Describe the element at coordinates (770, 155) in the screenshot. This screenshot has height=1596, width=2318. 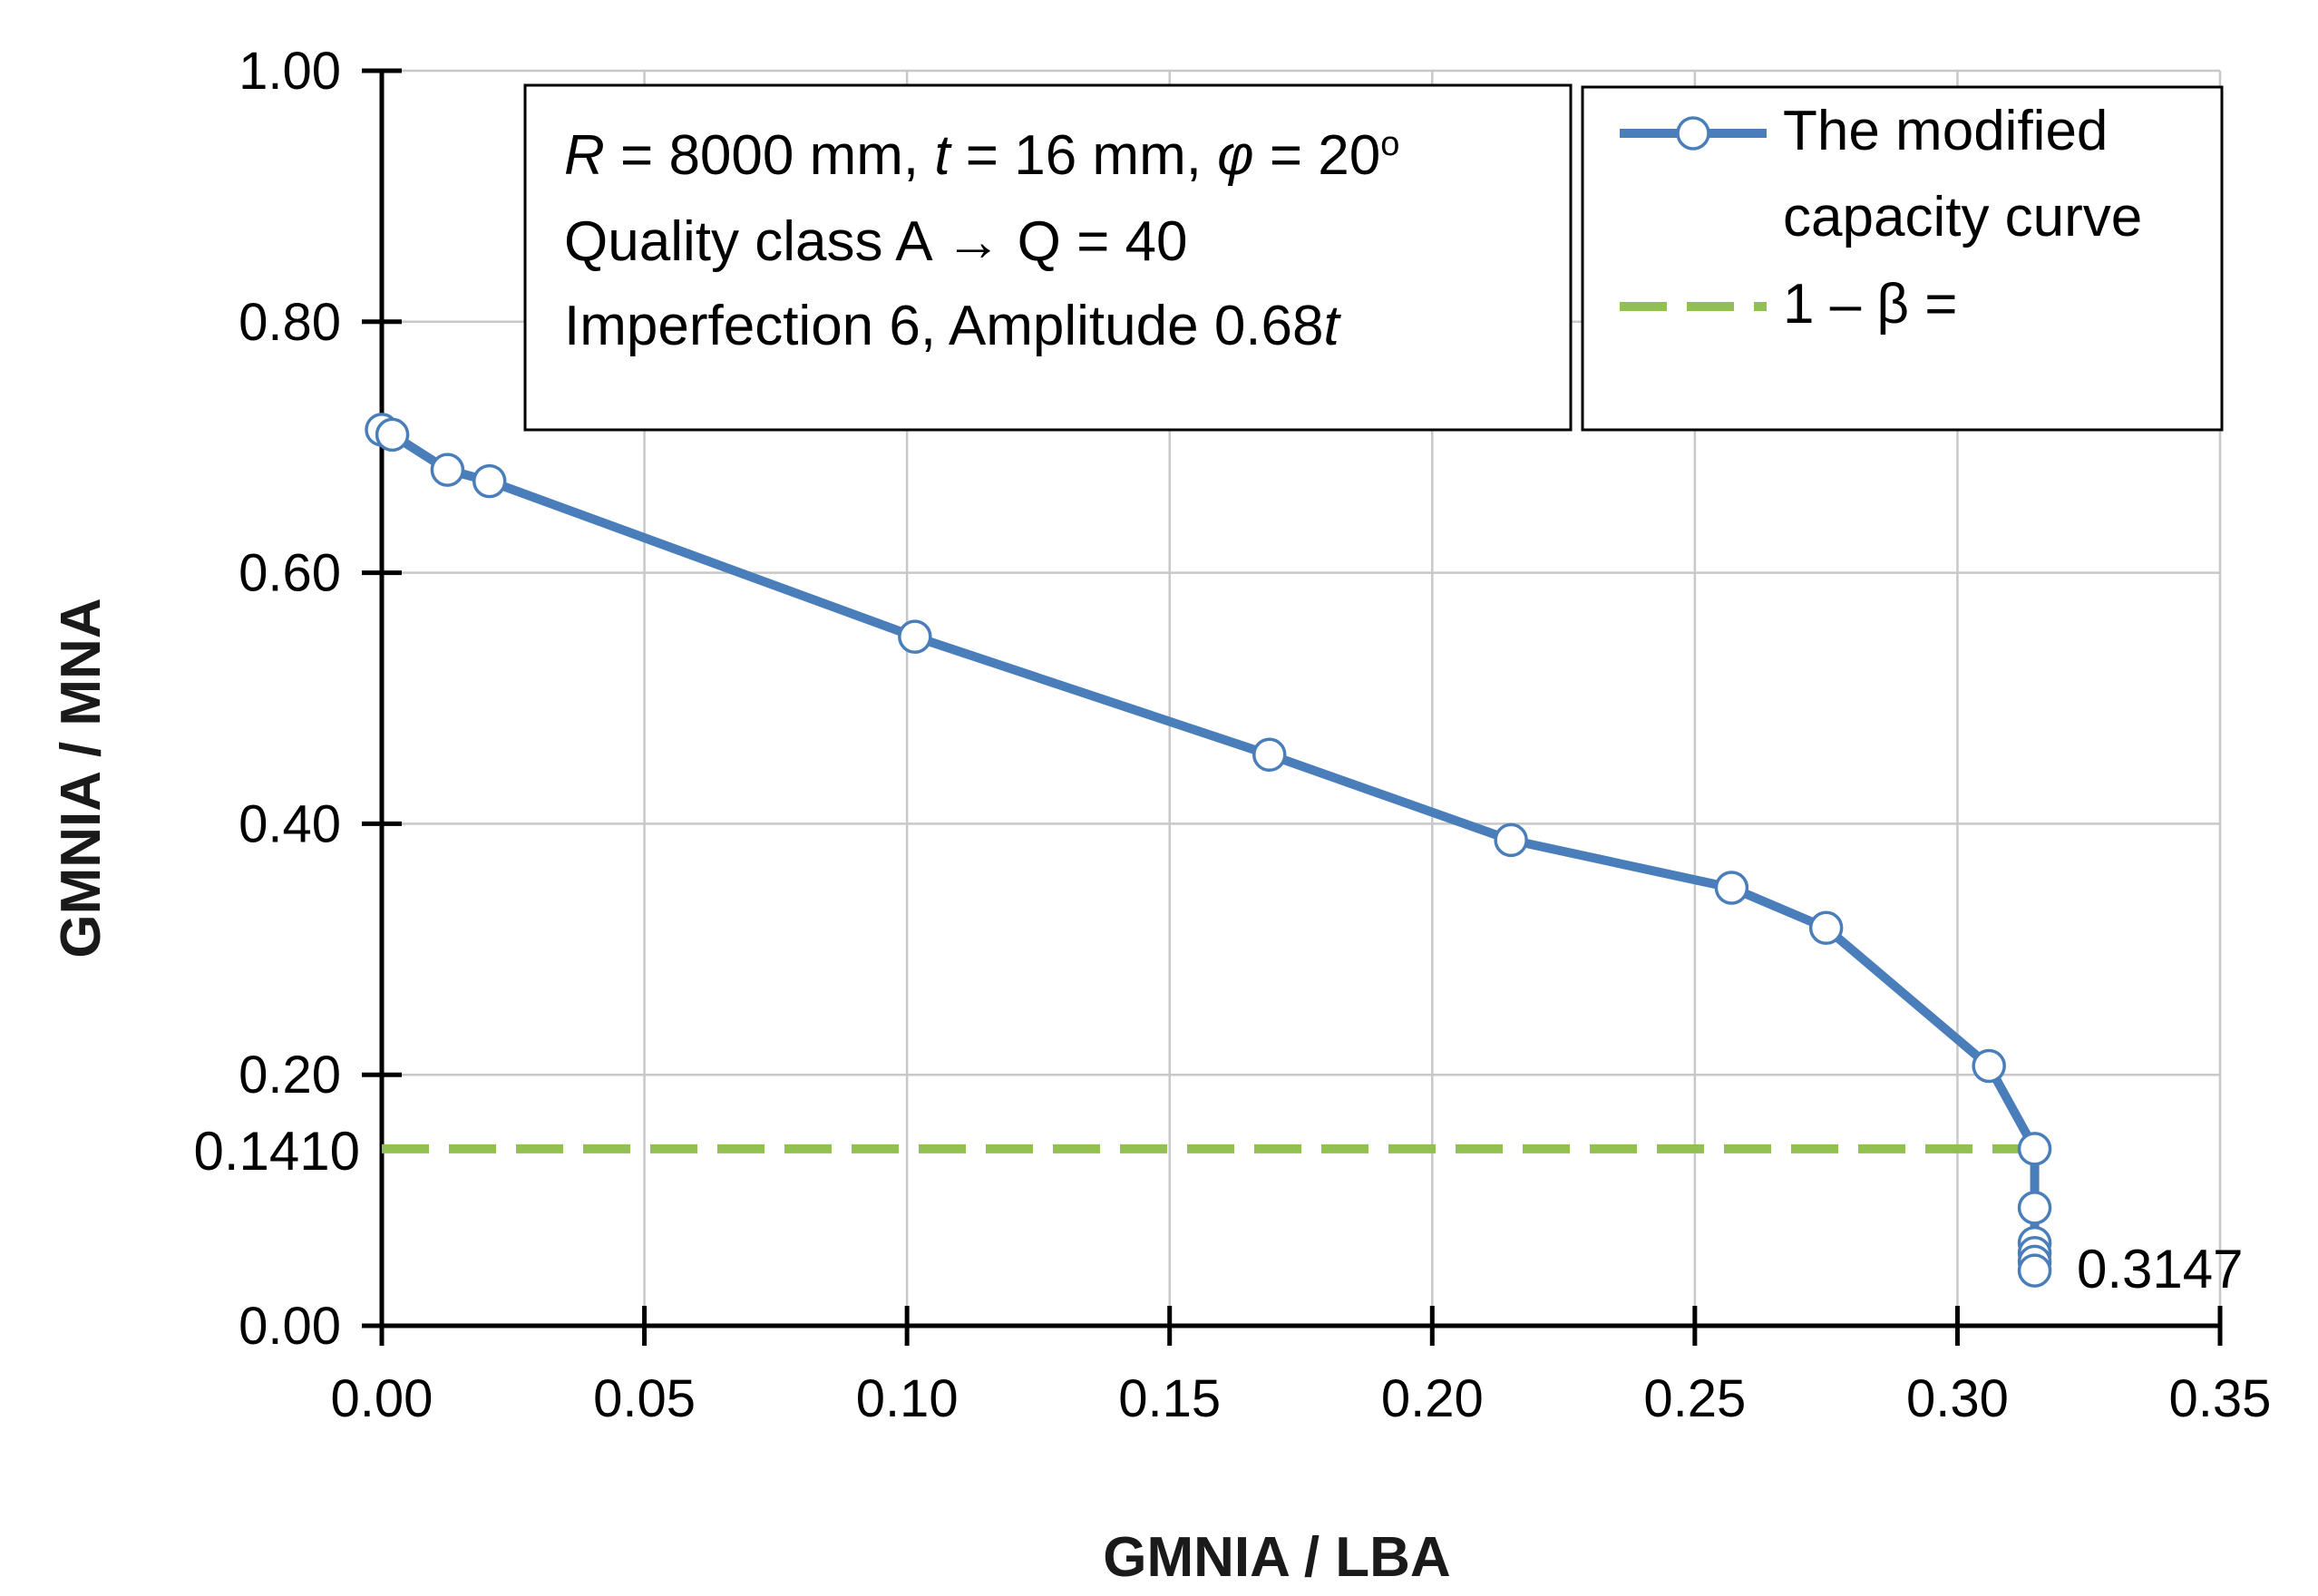
I see `info-r-value: = 8000 mm,` at that location.